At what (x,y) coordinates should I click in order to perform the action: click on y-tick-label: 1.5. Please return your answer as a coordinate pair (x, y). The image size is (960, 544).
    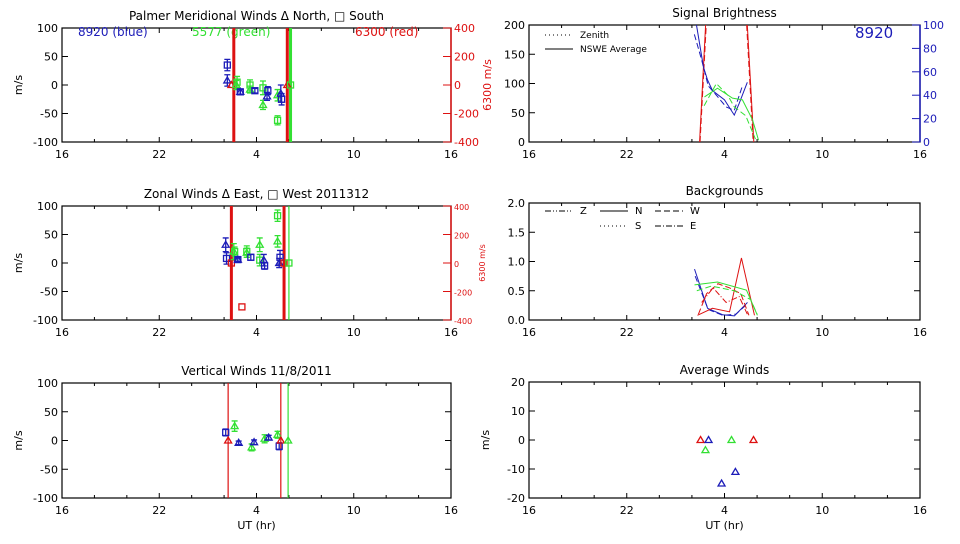
    Looking at the image, I should click on (517, 232).